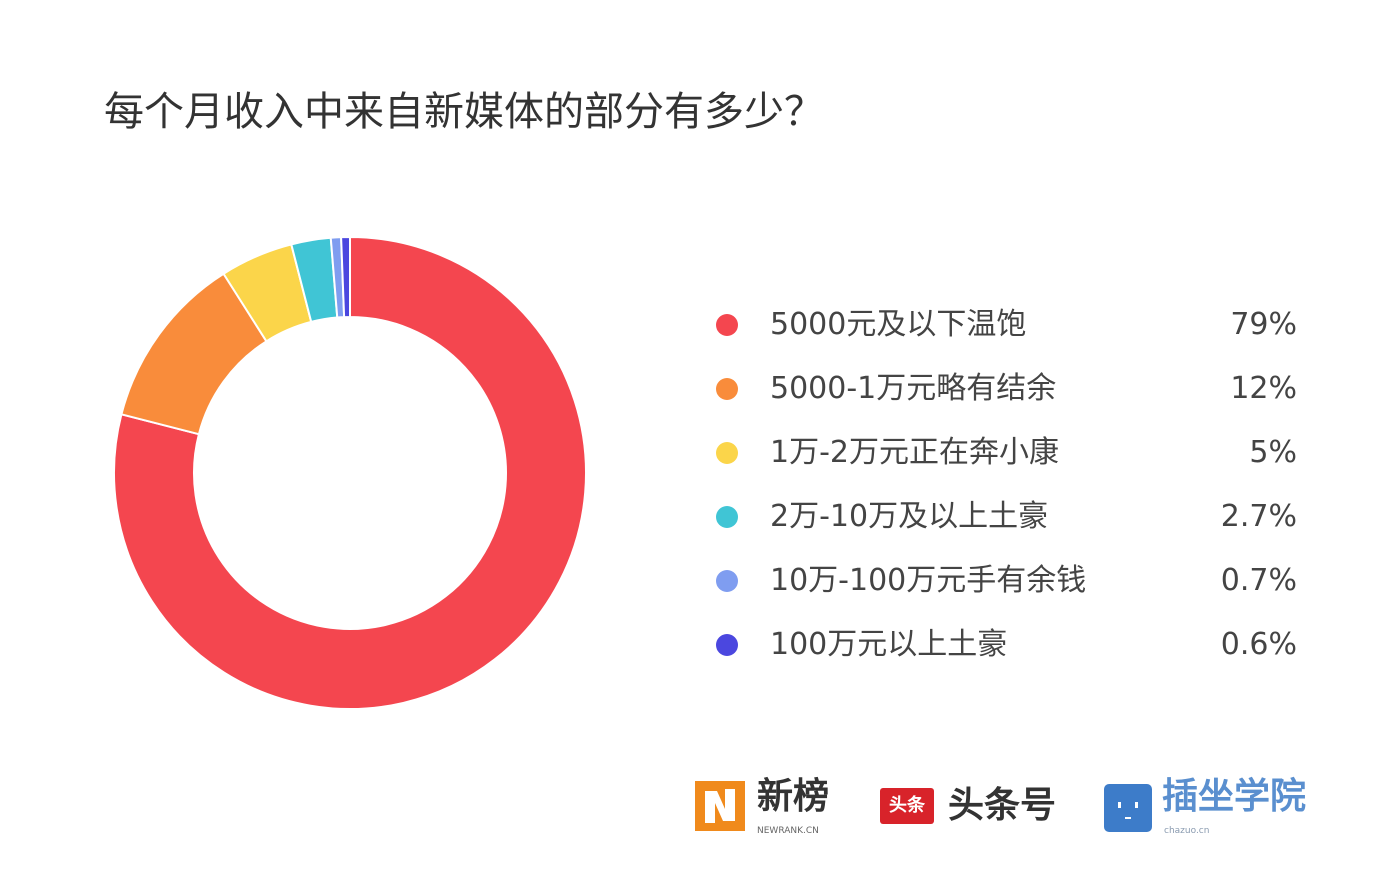 The image size is (1399, 893). What do you see at coordinates (1273, 452) in the screenshot?
I see `legend-value: 5%` at bounding box center [1273, 452].